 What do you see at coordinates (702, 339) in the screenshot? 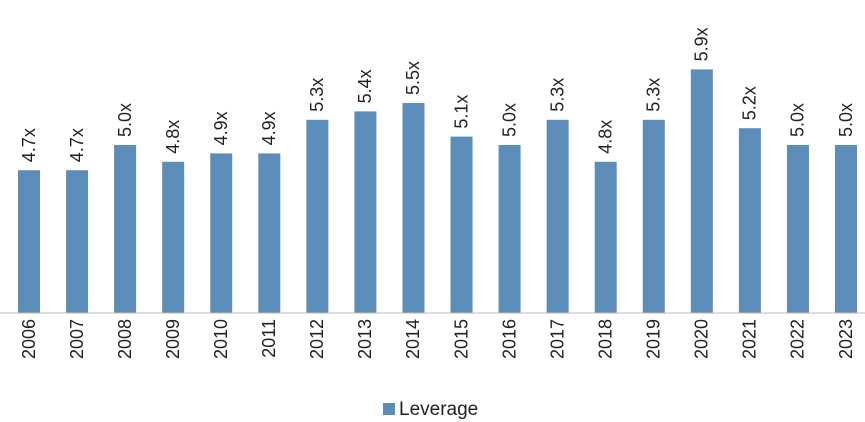
I see `x-tick-label: 2020` at bounding box center [702, 339].